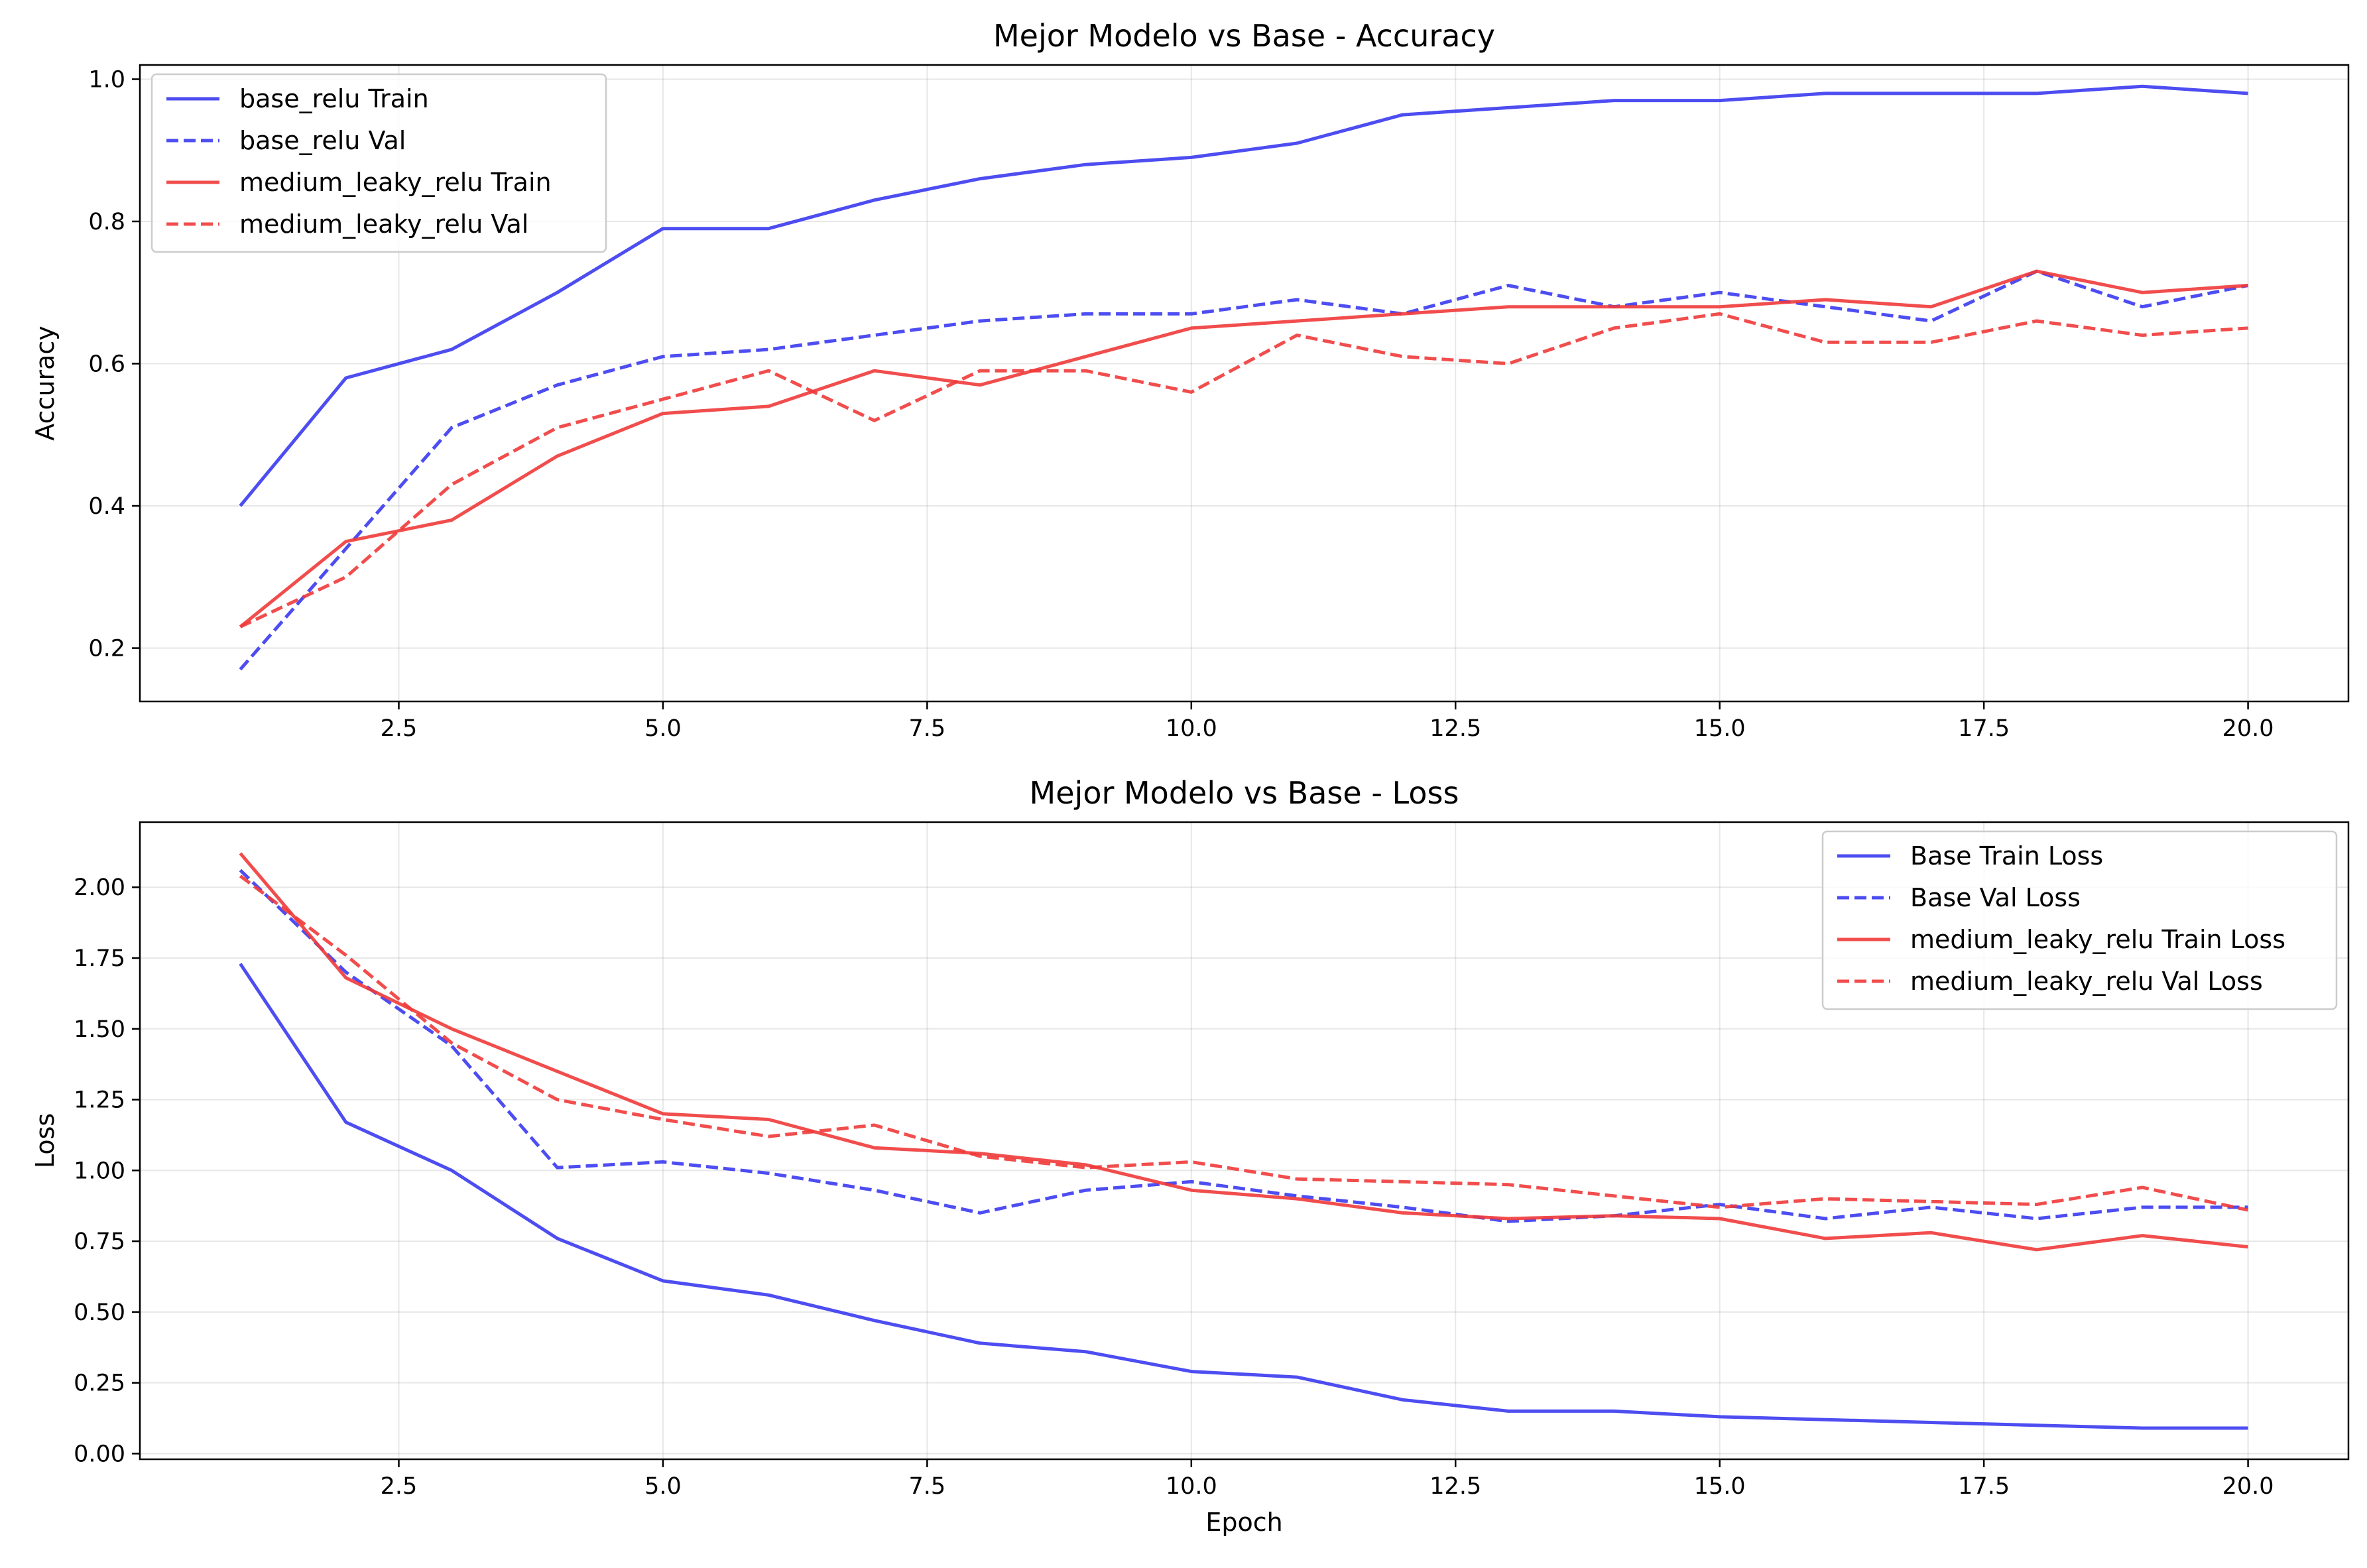  I want to click on chart-title: Mejor Modelo vs Base - Accuracy, so click(1244, 36).